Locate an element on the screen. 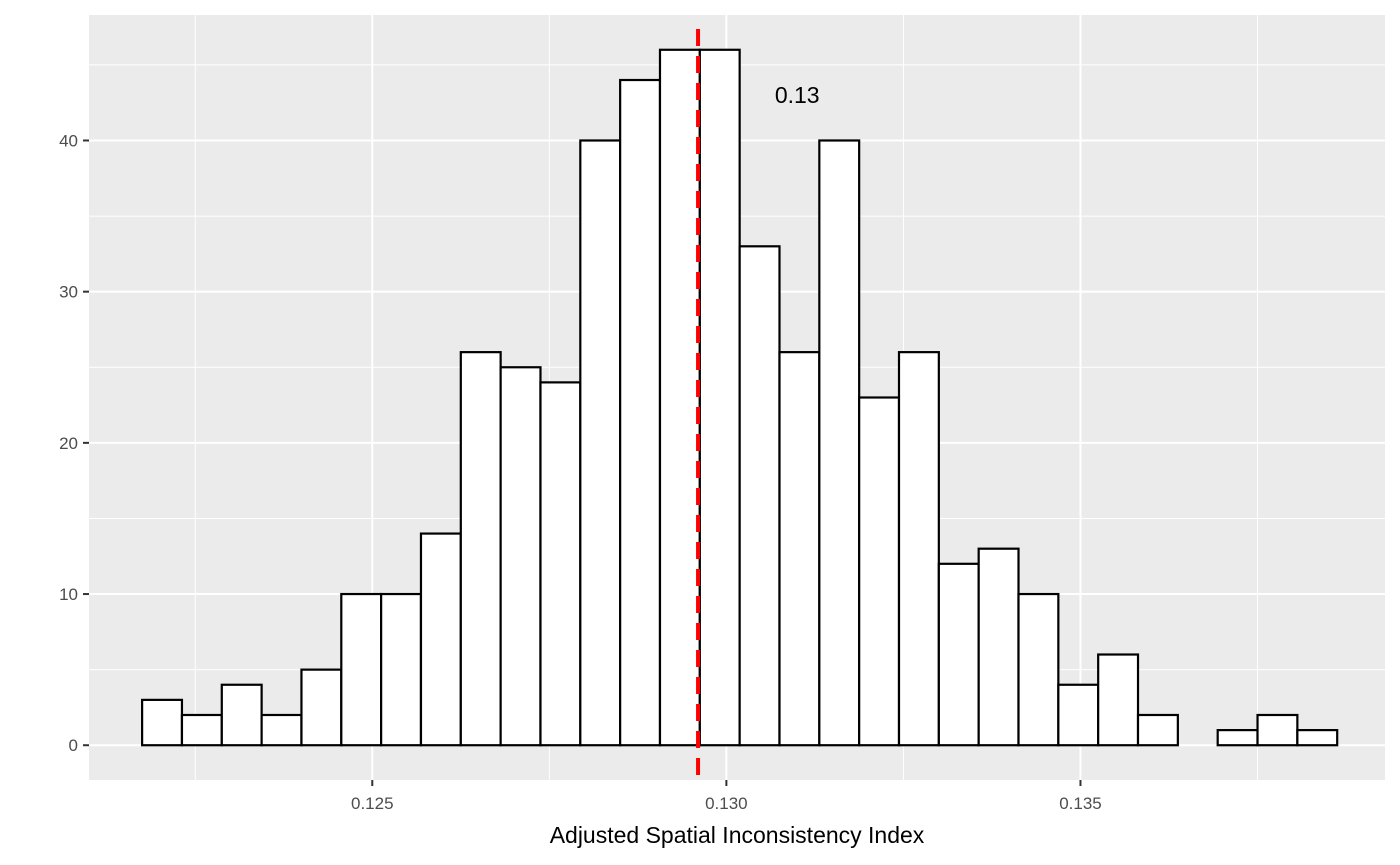  reference-value-label: 0.13 is located at coordinates (797, 95).